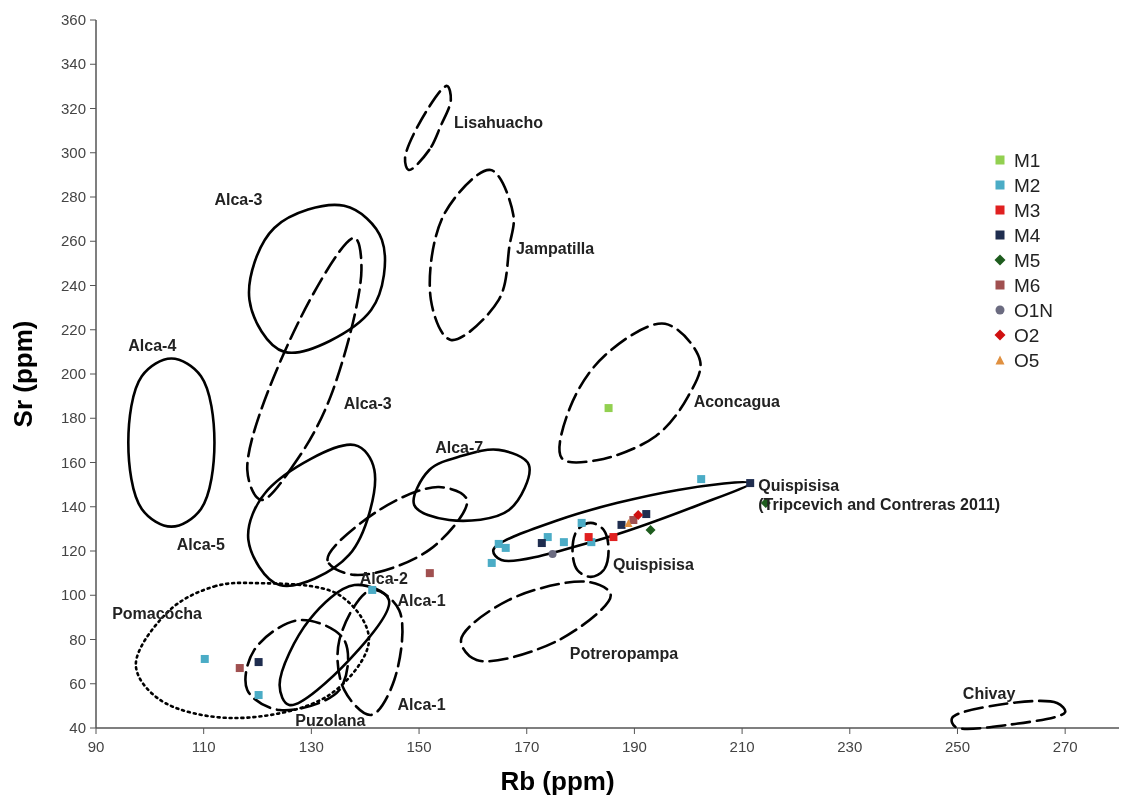  What do you see at coordinates (73, 285) in the screenshot?
I see `y-tick-label: 240` at bounding box center [73, 285].